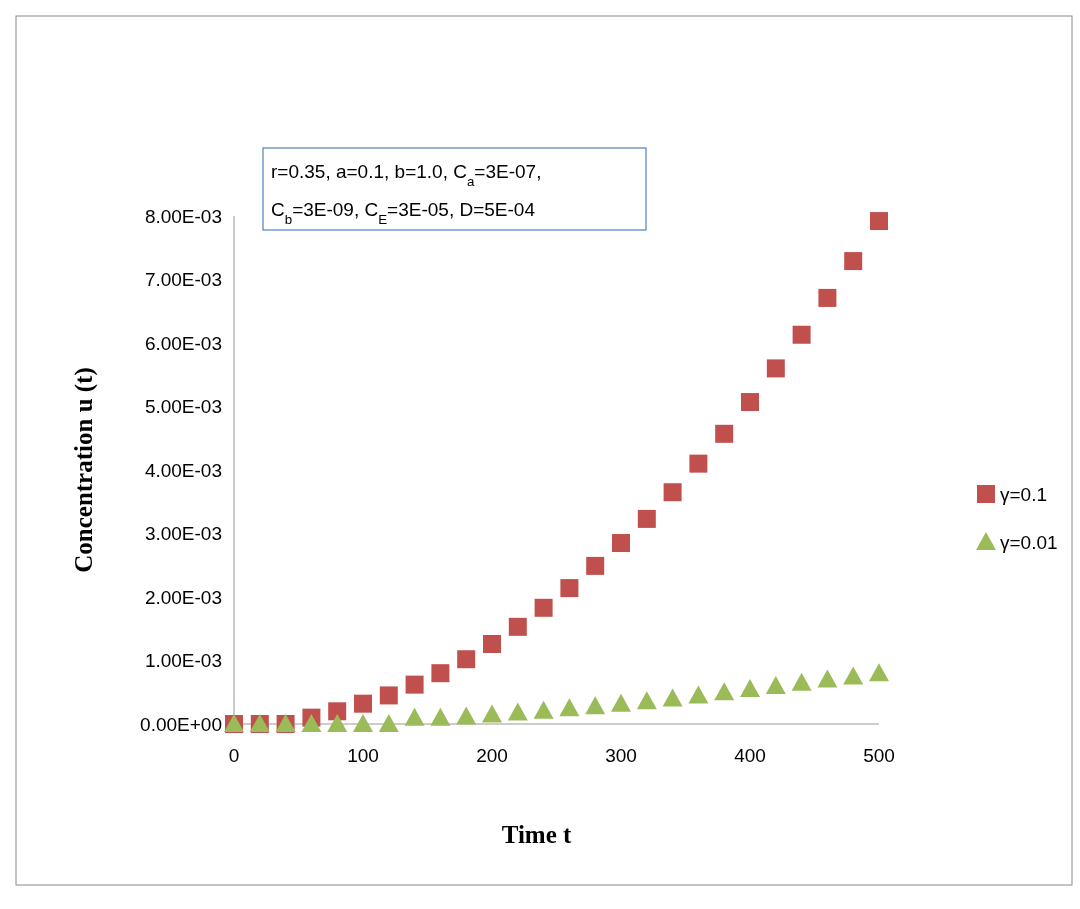 This screenshot has width=1080, height=909. I want to click on x-tick-label: 0, so click(234, 755).